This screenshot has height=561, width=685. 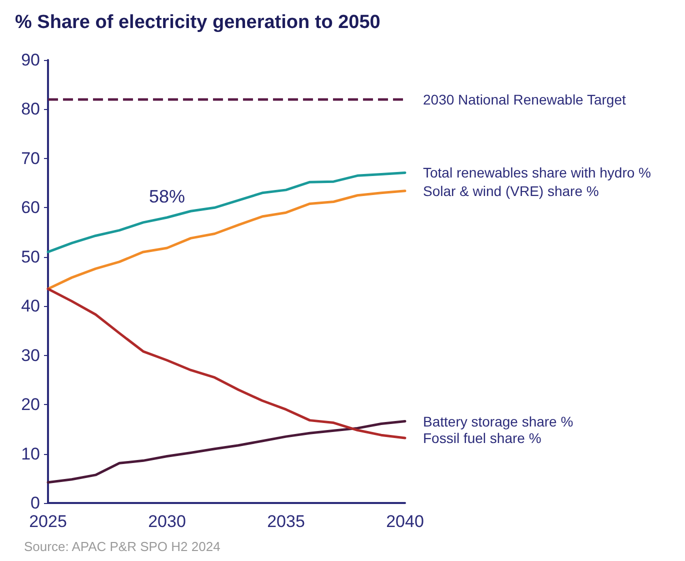 I want to click on series-label: Total renewables share with hydro %, so click(x=537, y=172).